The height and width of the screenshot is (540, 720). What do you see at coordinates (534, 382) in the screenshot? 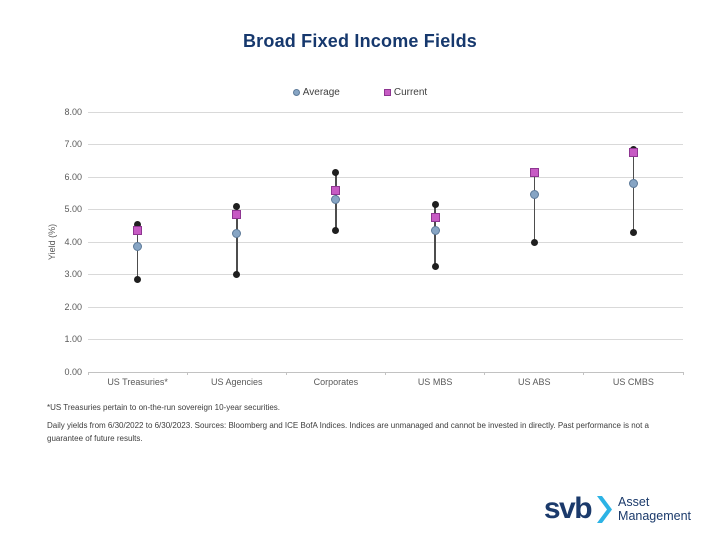
I see `x-category-label: US ABS` at bounding box center [534, 382].